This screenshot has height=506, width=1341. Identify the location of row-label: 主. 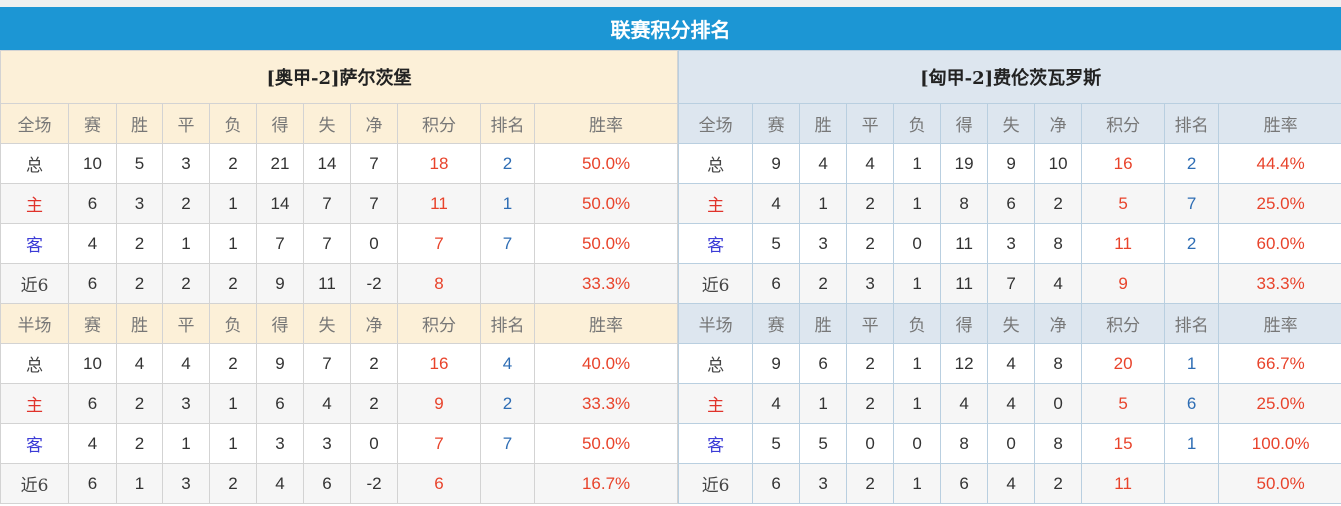
(34, 403).